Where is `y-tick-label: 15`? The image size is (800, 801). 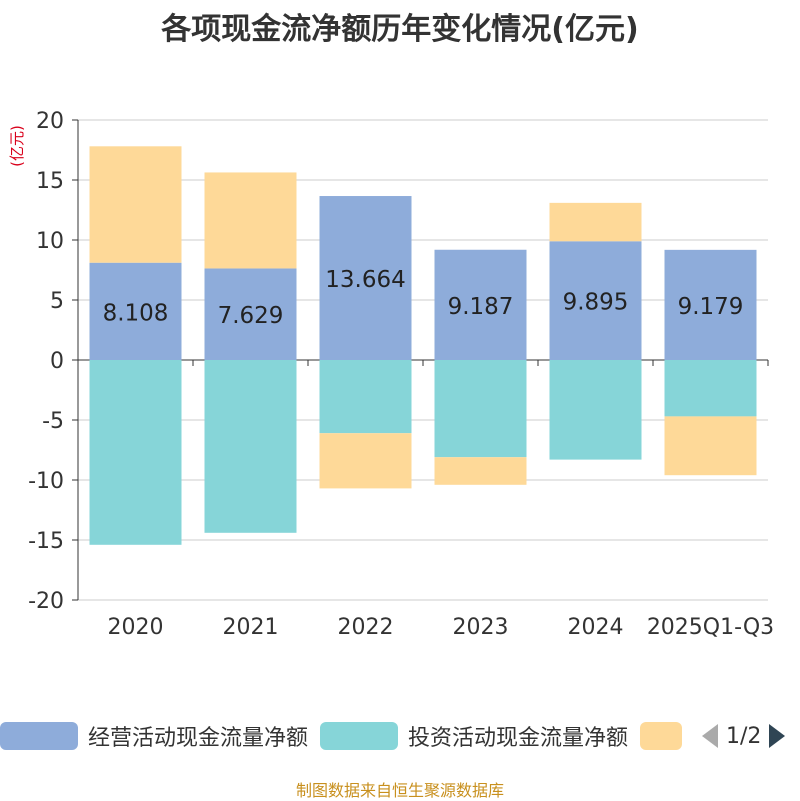 y-tick-label: 15 is located at coordinates (50, 181).